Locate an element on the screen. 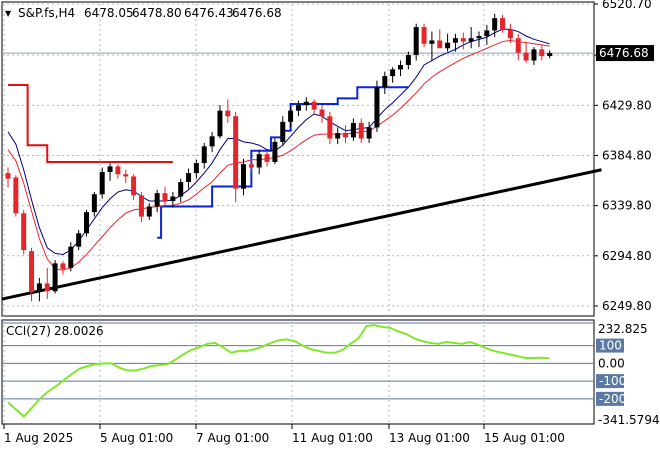 This screenshot has height=450, width=660. time-tick-label: 7 Aug 01:00 is located at coordinates (232, 438).